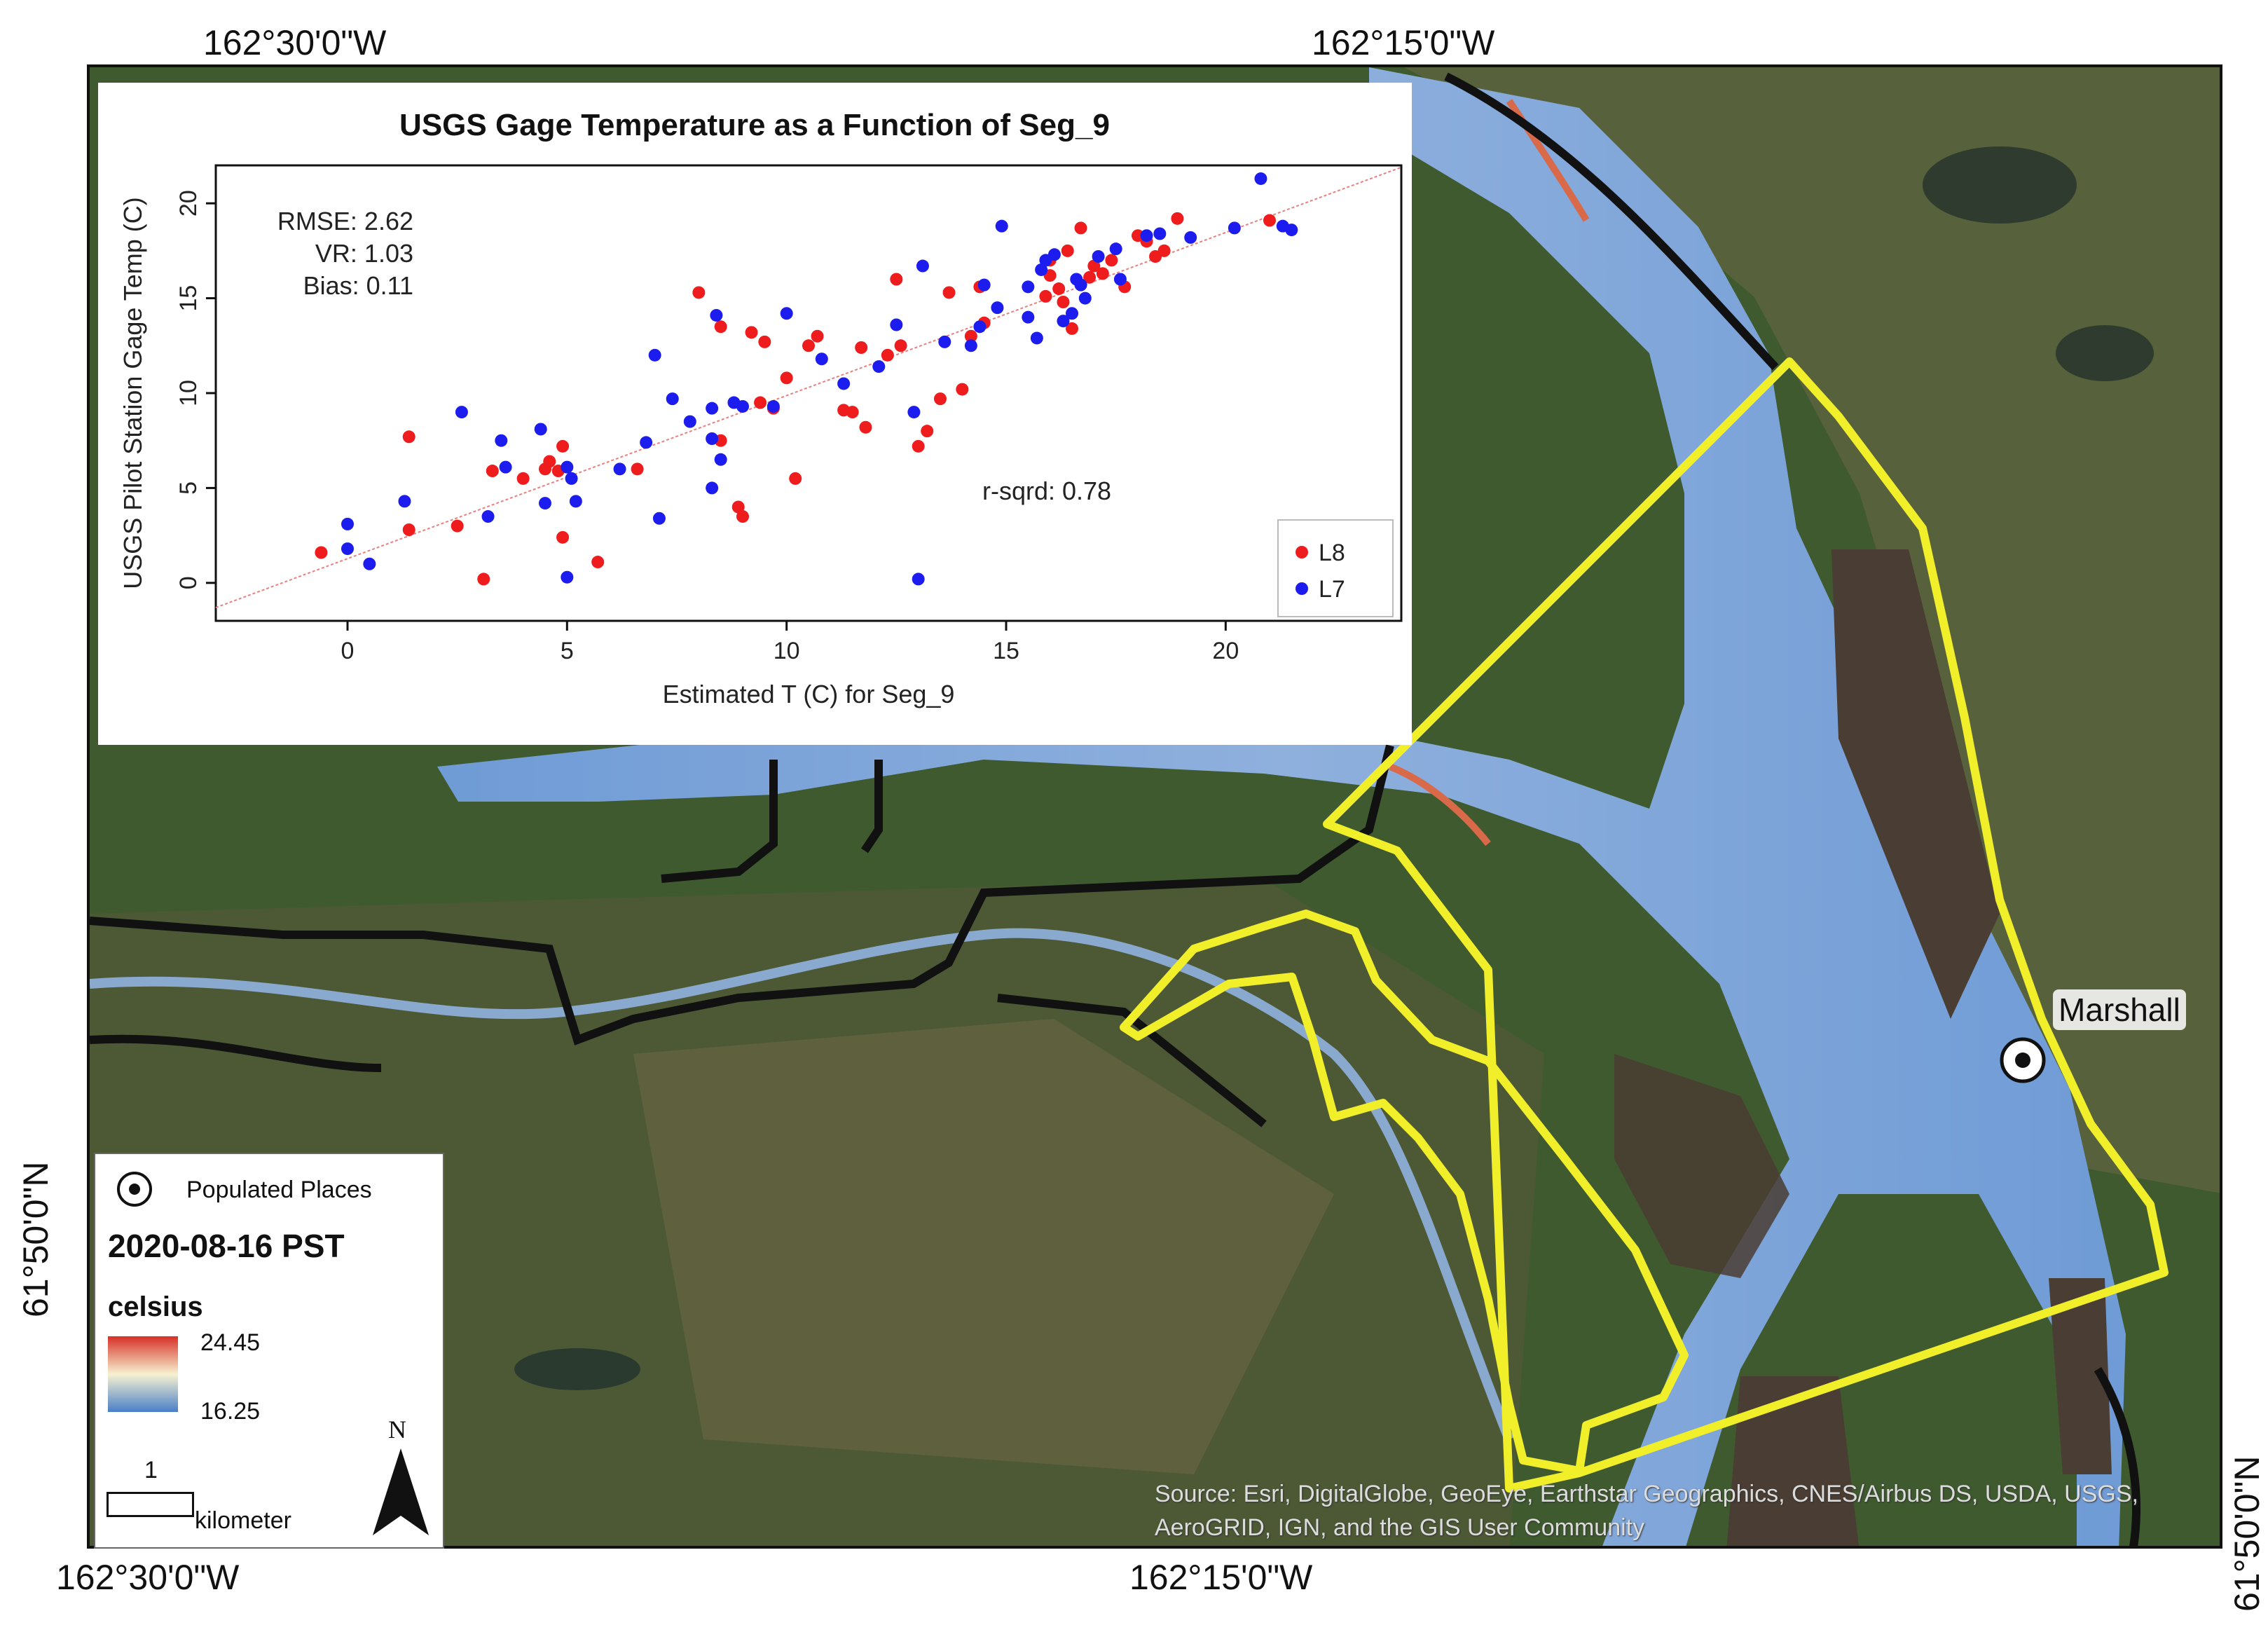  What do you see at coordinates (345, 221) in the screenshot?
I see `rmse-stat: RMSE: 2.62` at bounding box center [345, 221].